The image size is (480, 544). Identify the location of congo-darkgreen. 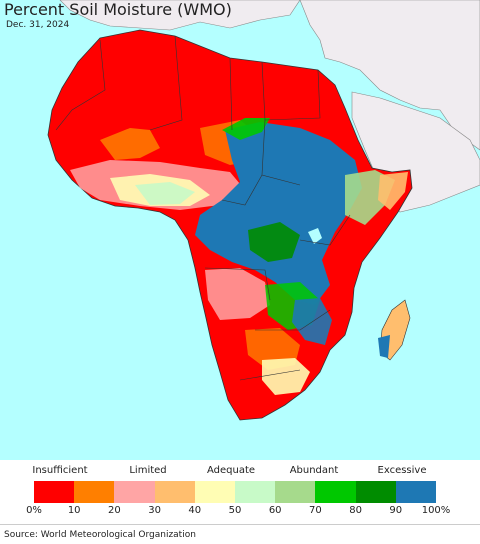
(274, 242).